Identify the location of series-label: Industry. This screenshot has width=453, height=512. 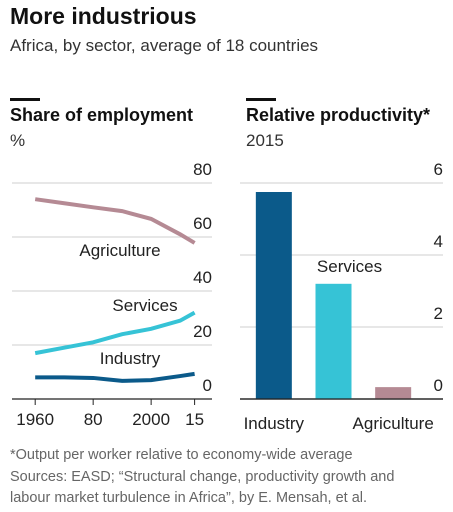
(130, 358).